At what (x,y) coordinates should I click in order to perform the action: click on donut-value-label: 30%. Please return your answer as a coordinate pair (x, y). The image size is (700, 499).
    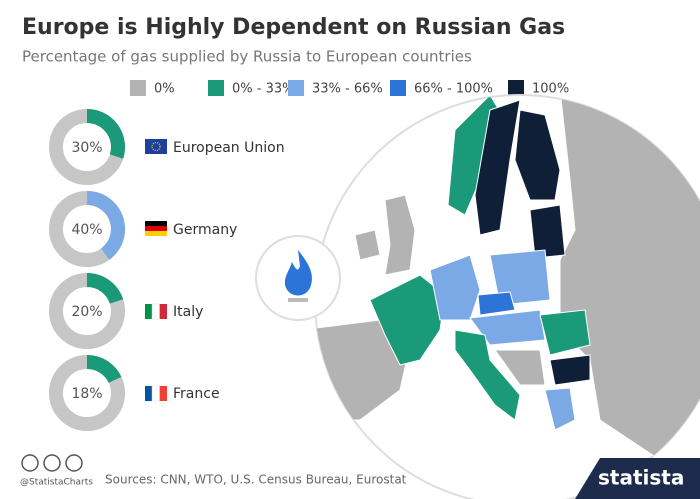
    Looking at the image, I should click on (86, 148).